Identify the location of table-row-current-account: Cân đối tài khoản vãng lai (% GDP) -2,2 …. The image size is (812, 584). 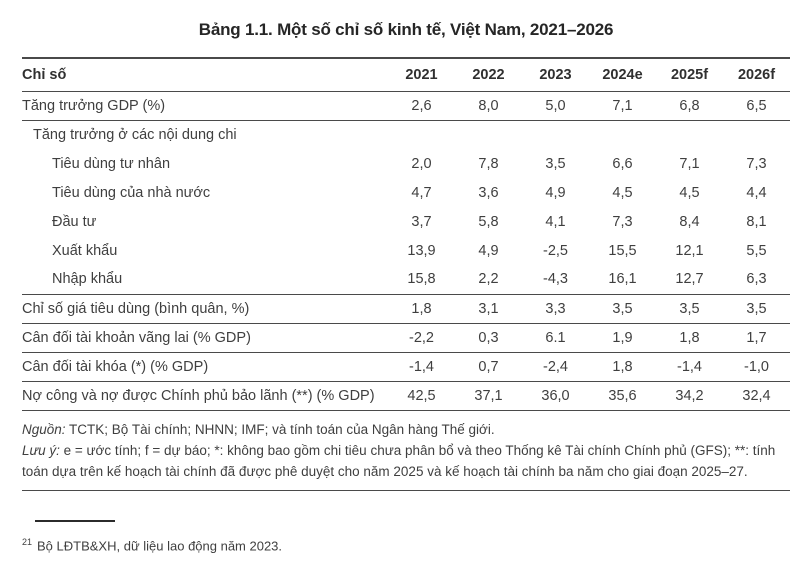
(406, 338).